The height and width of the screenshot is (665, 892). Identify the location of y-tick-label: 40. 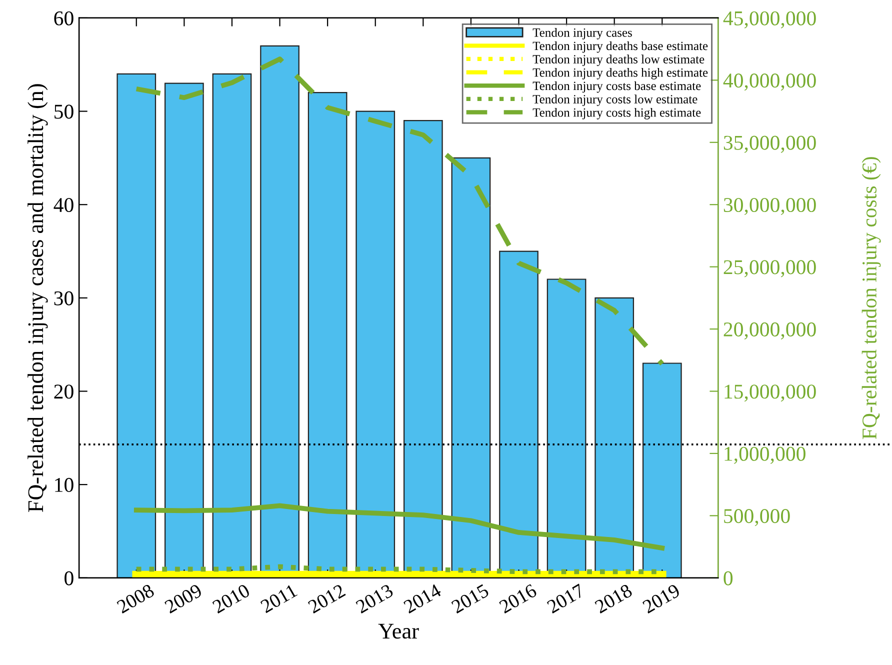
(64, 205).